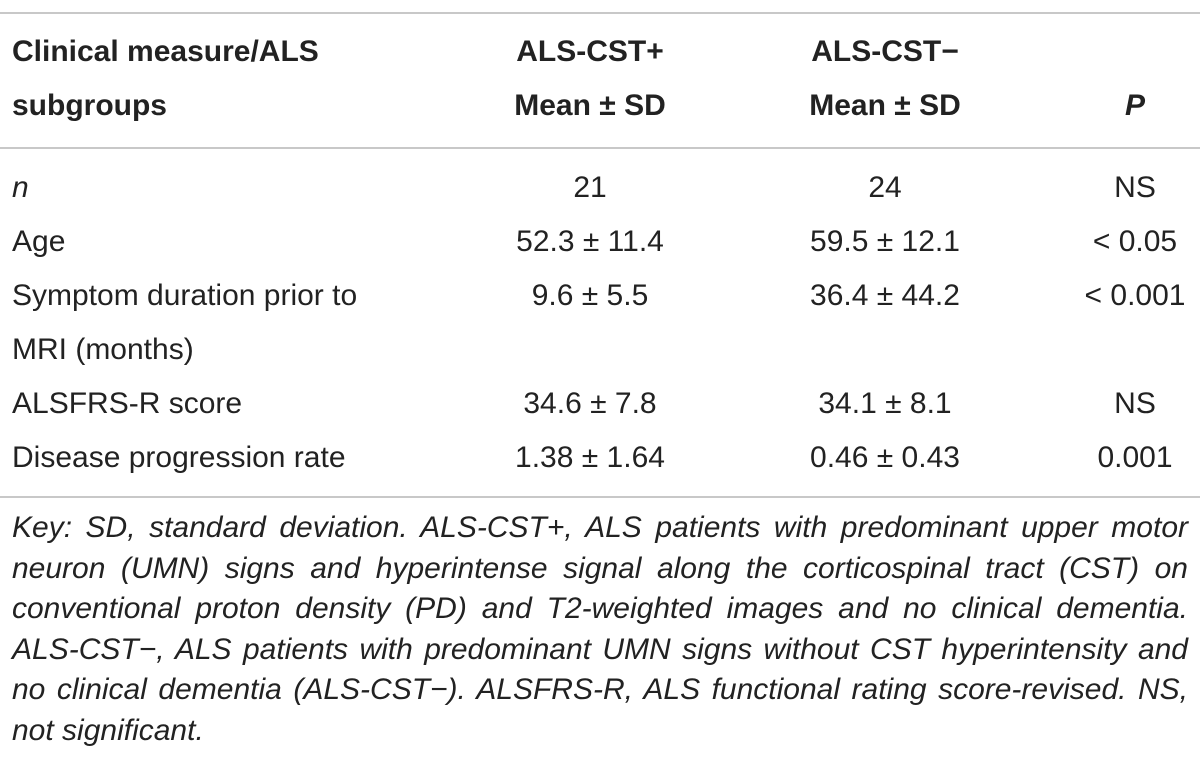 Image resolution: width=1200 pixels, height=773 pixels. Describe the element at coordinates (179, 457) in the screenshot. I see `row-label: Disease progression rate` at that location.